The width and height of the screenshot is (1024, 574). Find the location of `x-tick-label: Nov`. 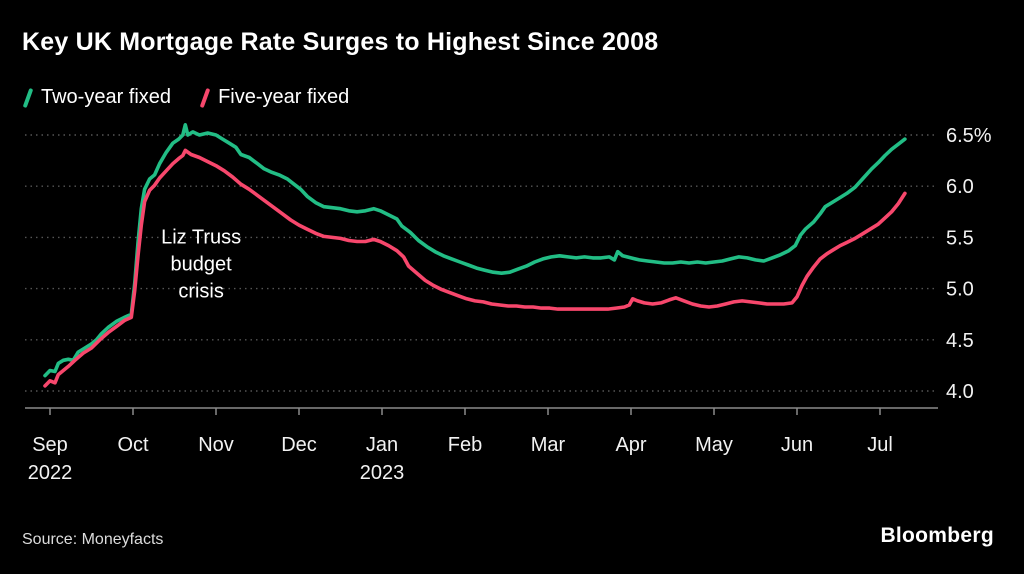

x-tick-label: Nov is located at coordinates (216, 445).